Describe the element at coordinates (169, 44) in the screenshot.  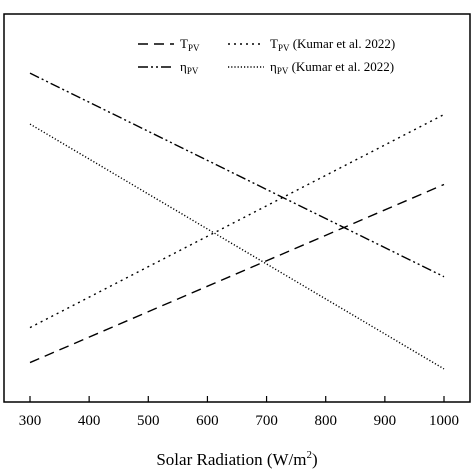
I see `legend-entry-1: TPV` at that location.